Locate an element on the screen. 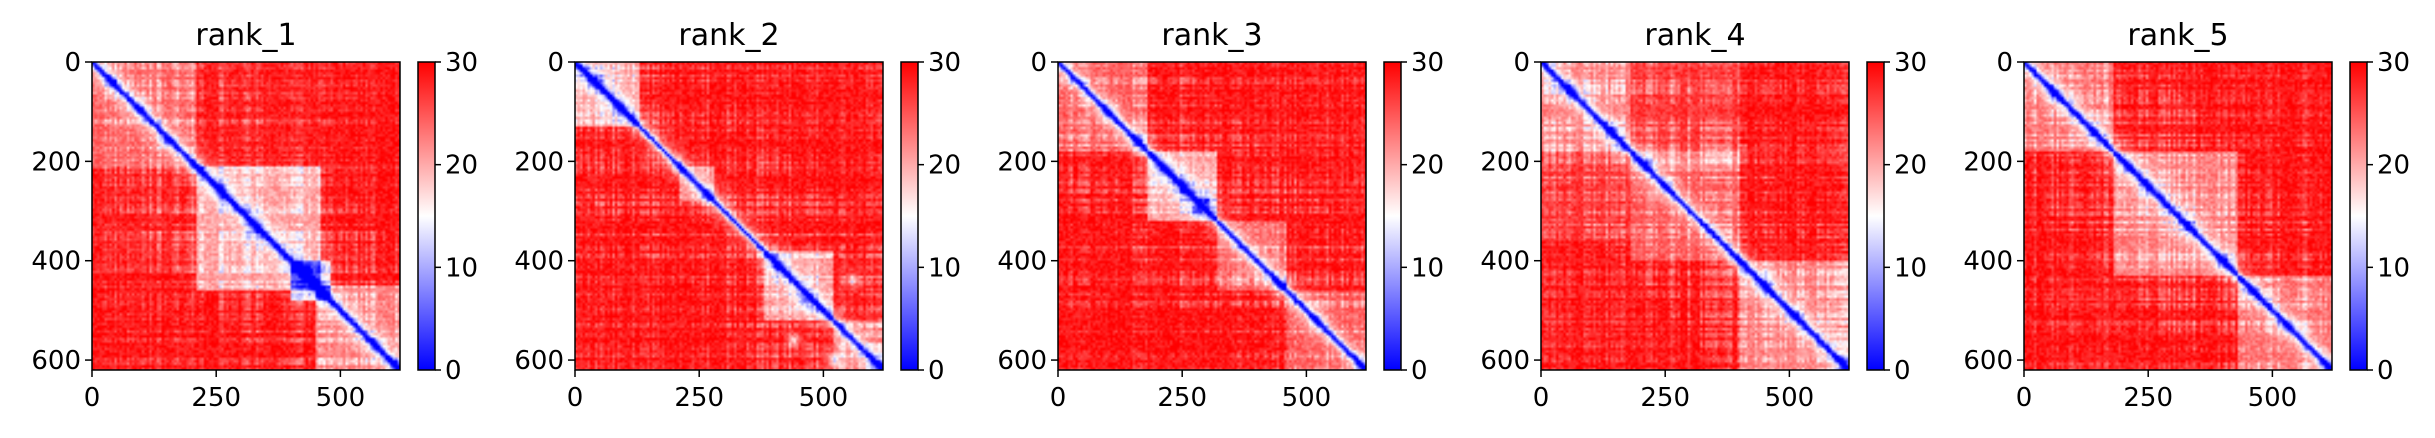 The height and width of the screenshot is (438, 2435). panel-title: rank_4 is located at coordinates (1694, 35).